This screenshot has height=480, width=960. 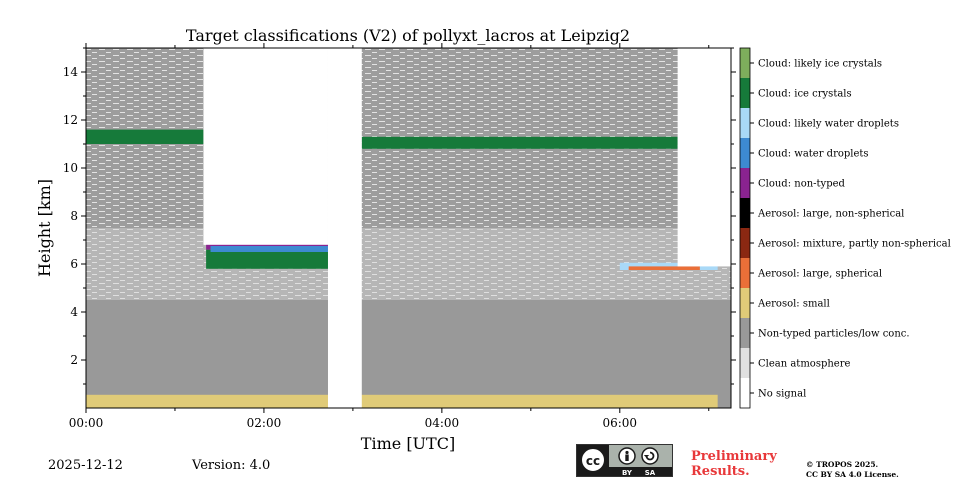 I want to click on cc-icon: cc, so click(x=593, y=461).